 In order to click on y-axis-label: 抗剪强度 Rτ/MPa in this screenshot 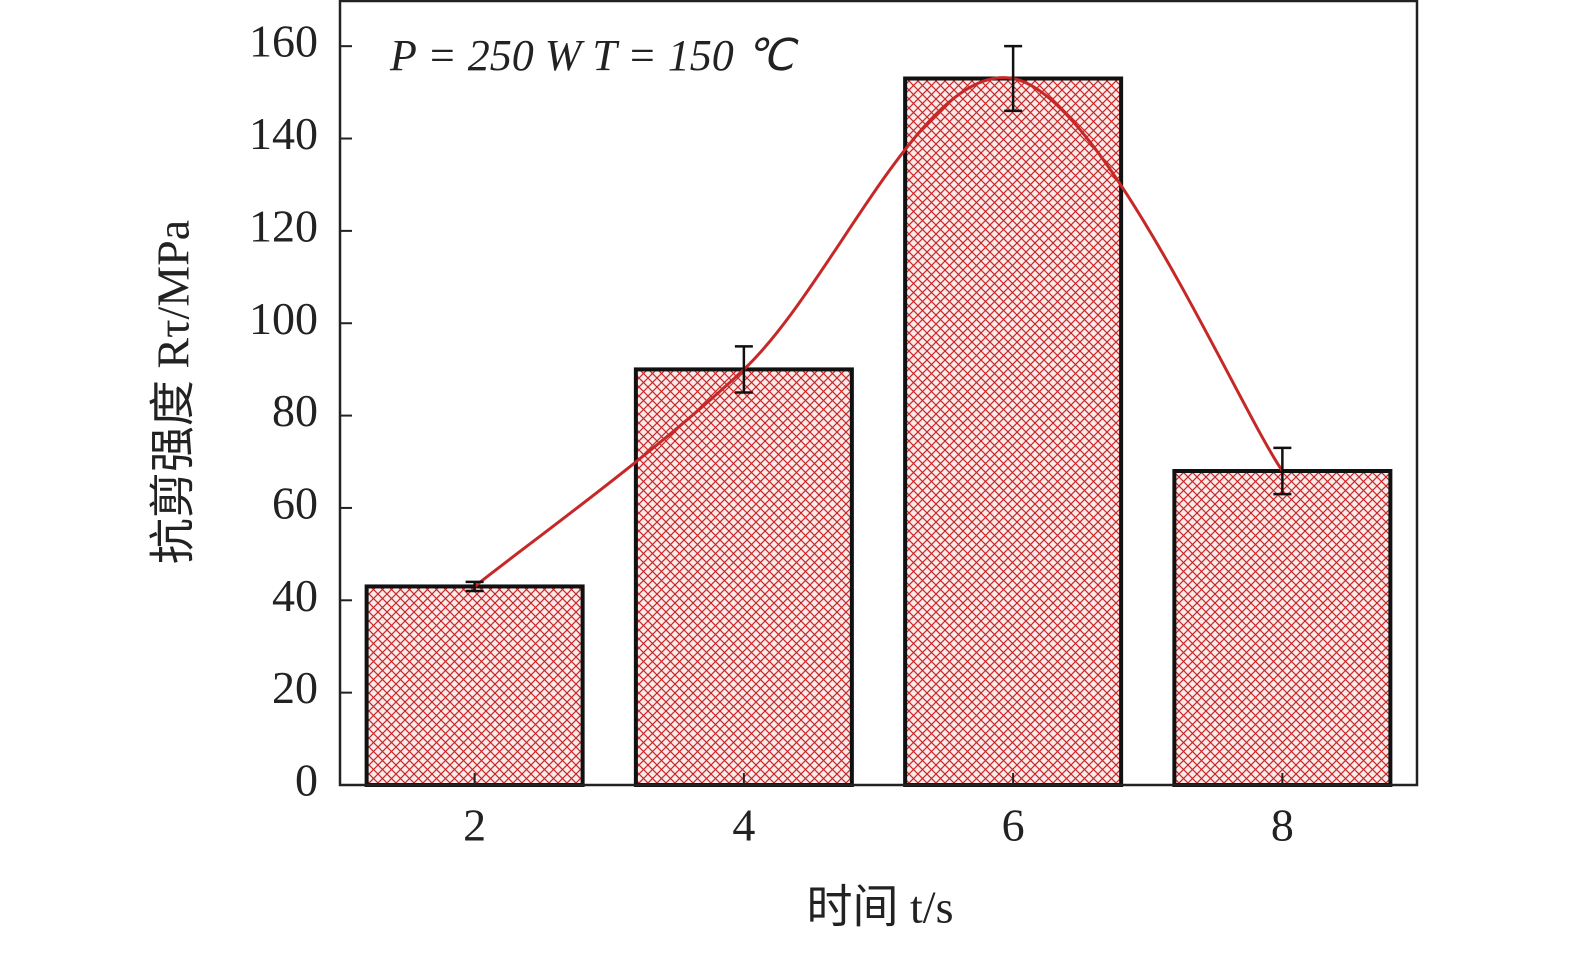, I will do `click(173, 392)`.